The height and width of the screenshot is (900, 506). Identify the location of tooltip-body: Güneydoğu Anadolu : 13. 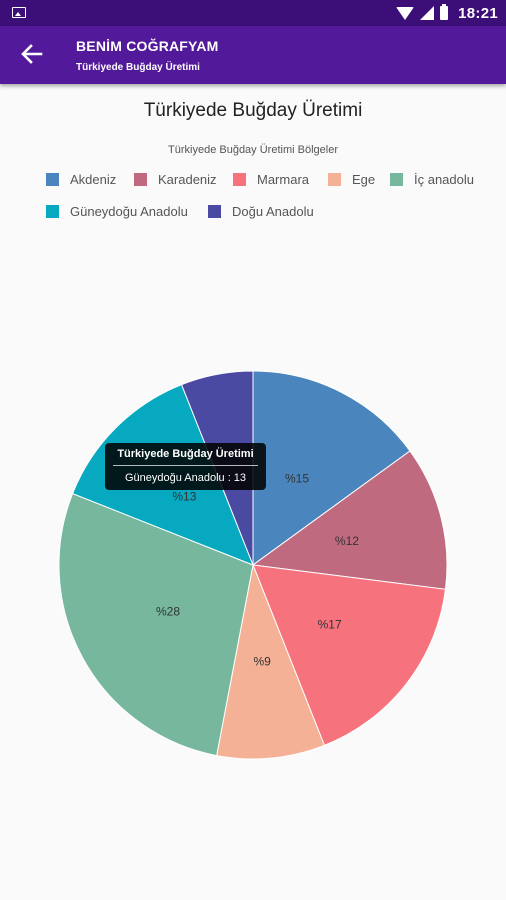
(185, 478).